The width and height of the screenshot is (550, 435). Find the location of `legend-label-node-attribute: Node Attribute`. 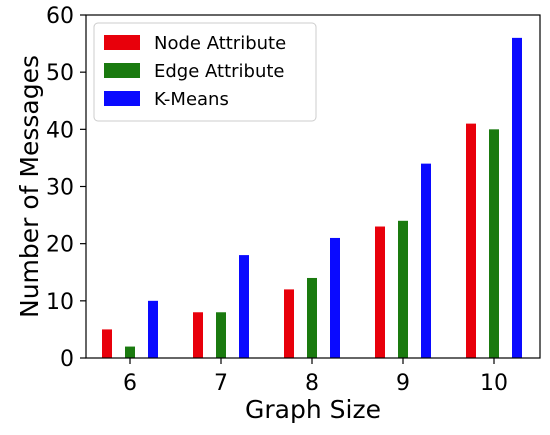

legend-label-node-attribute: Node Attribute is located at coordinates (220, 43).